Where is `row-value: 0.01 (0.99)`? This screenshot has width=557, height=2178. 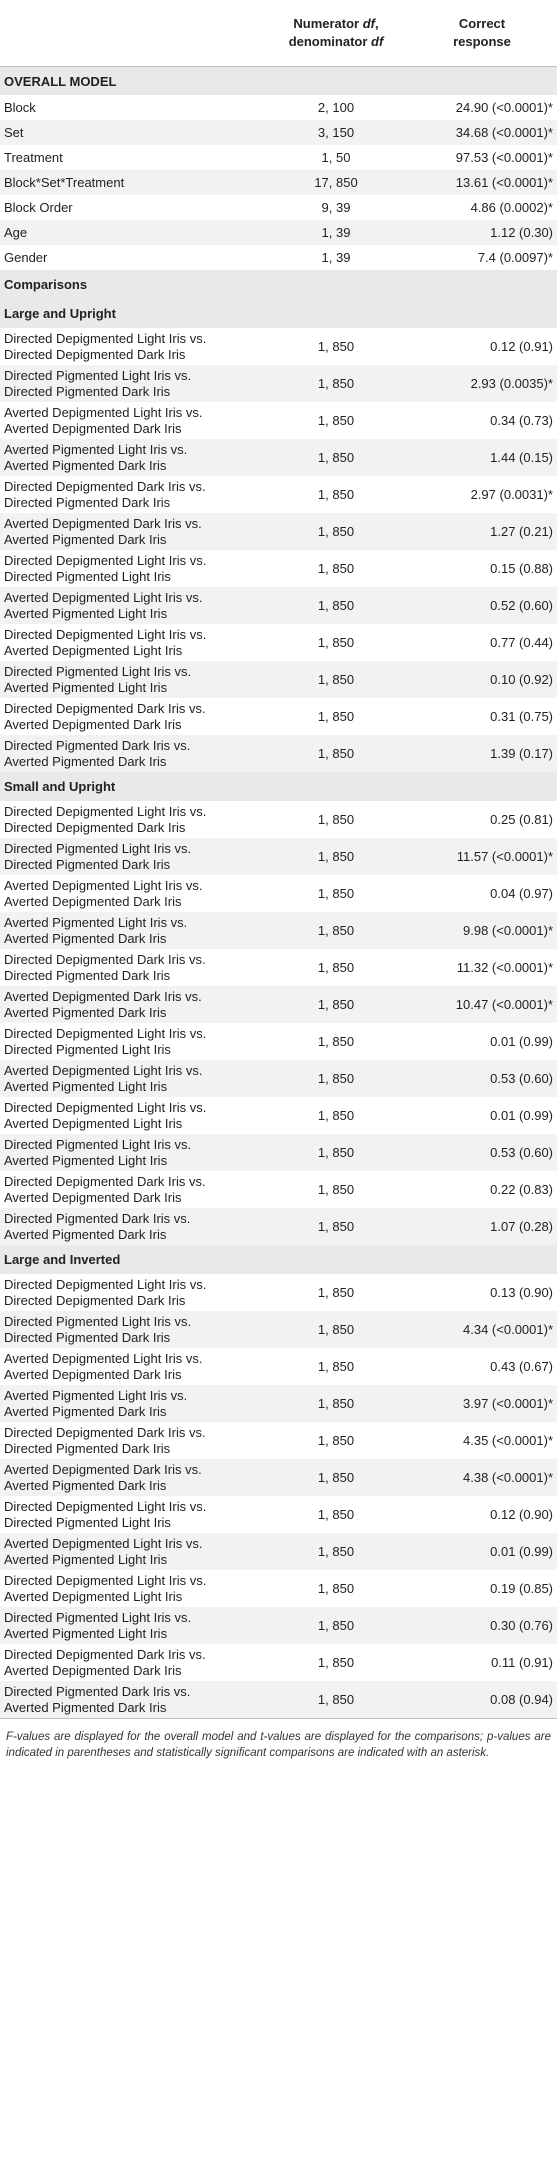 row-value: 0.01 (0.99) is located at coordinates (521, 1041).